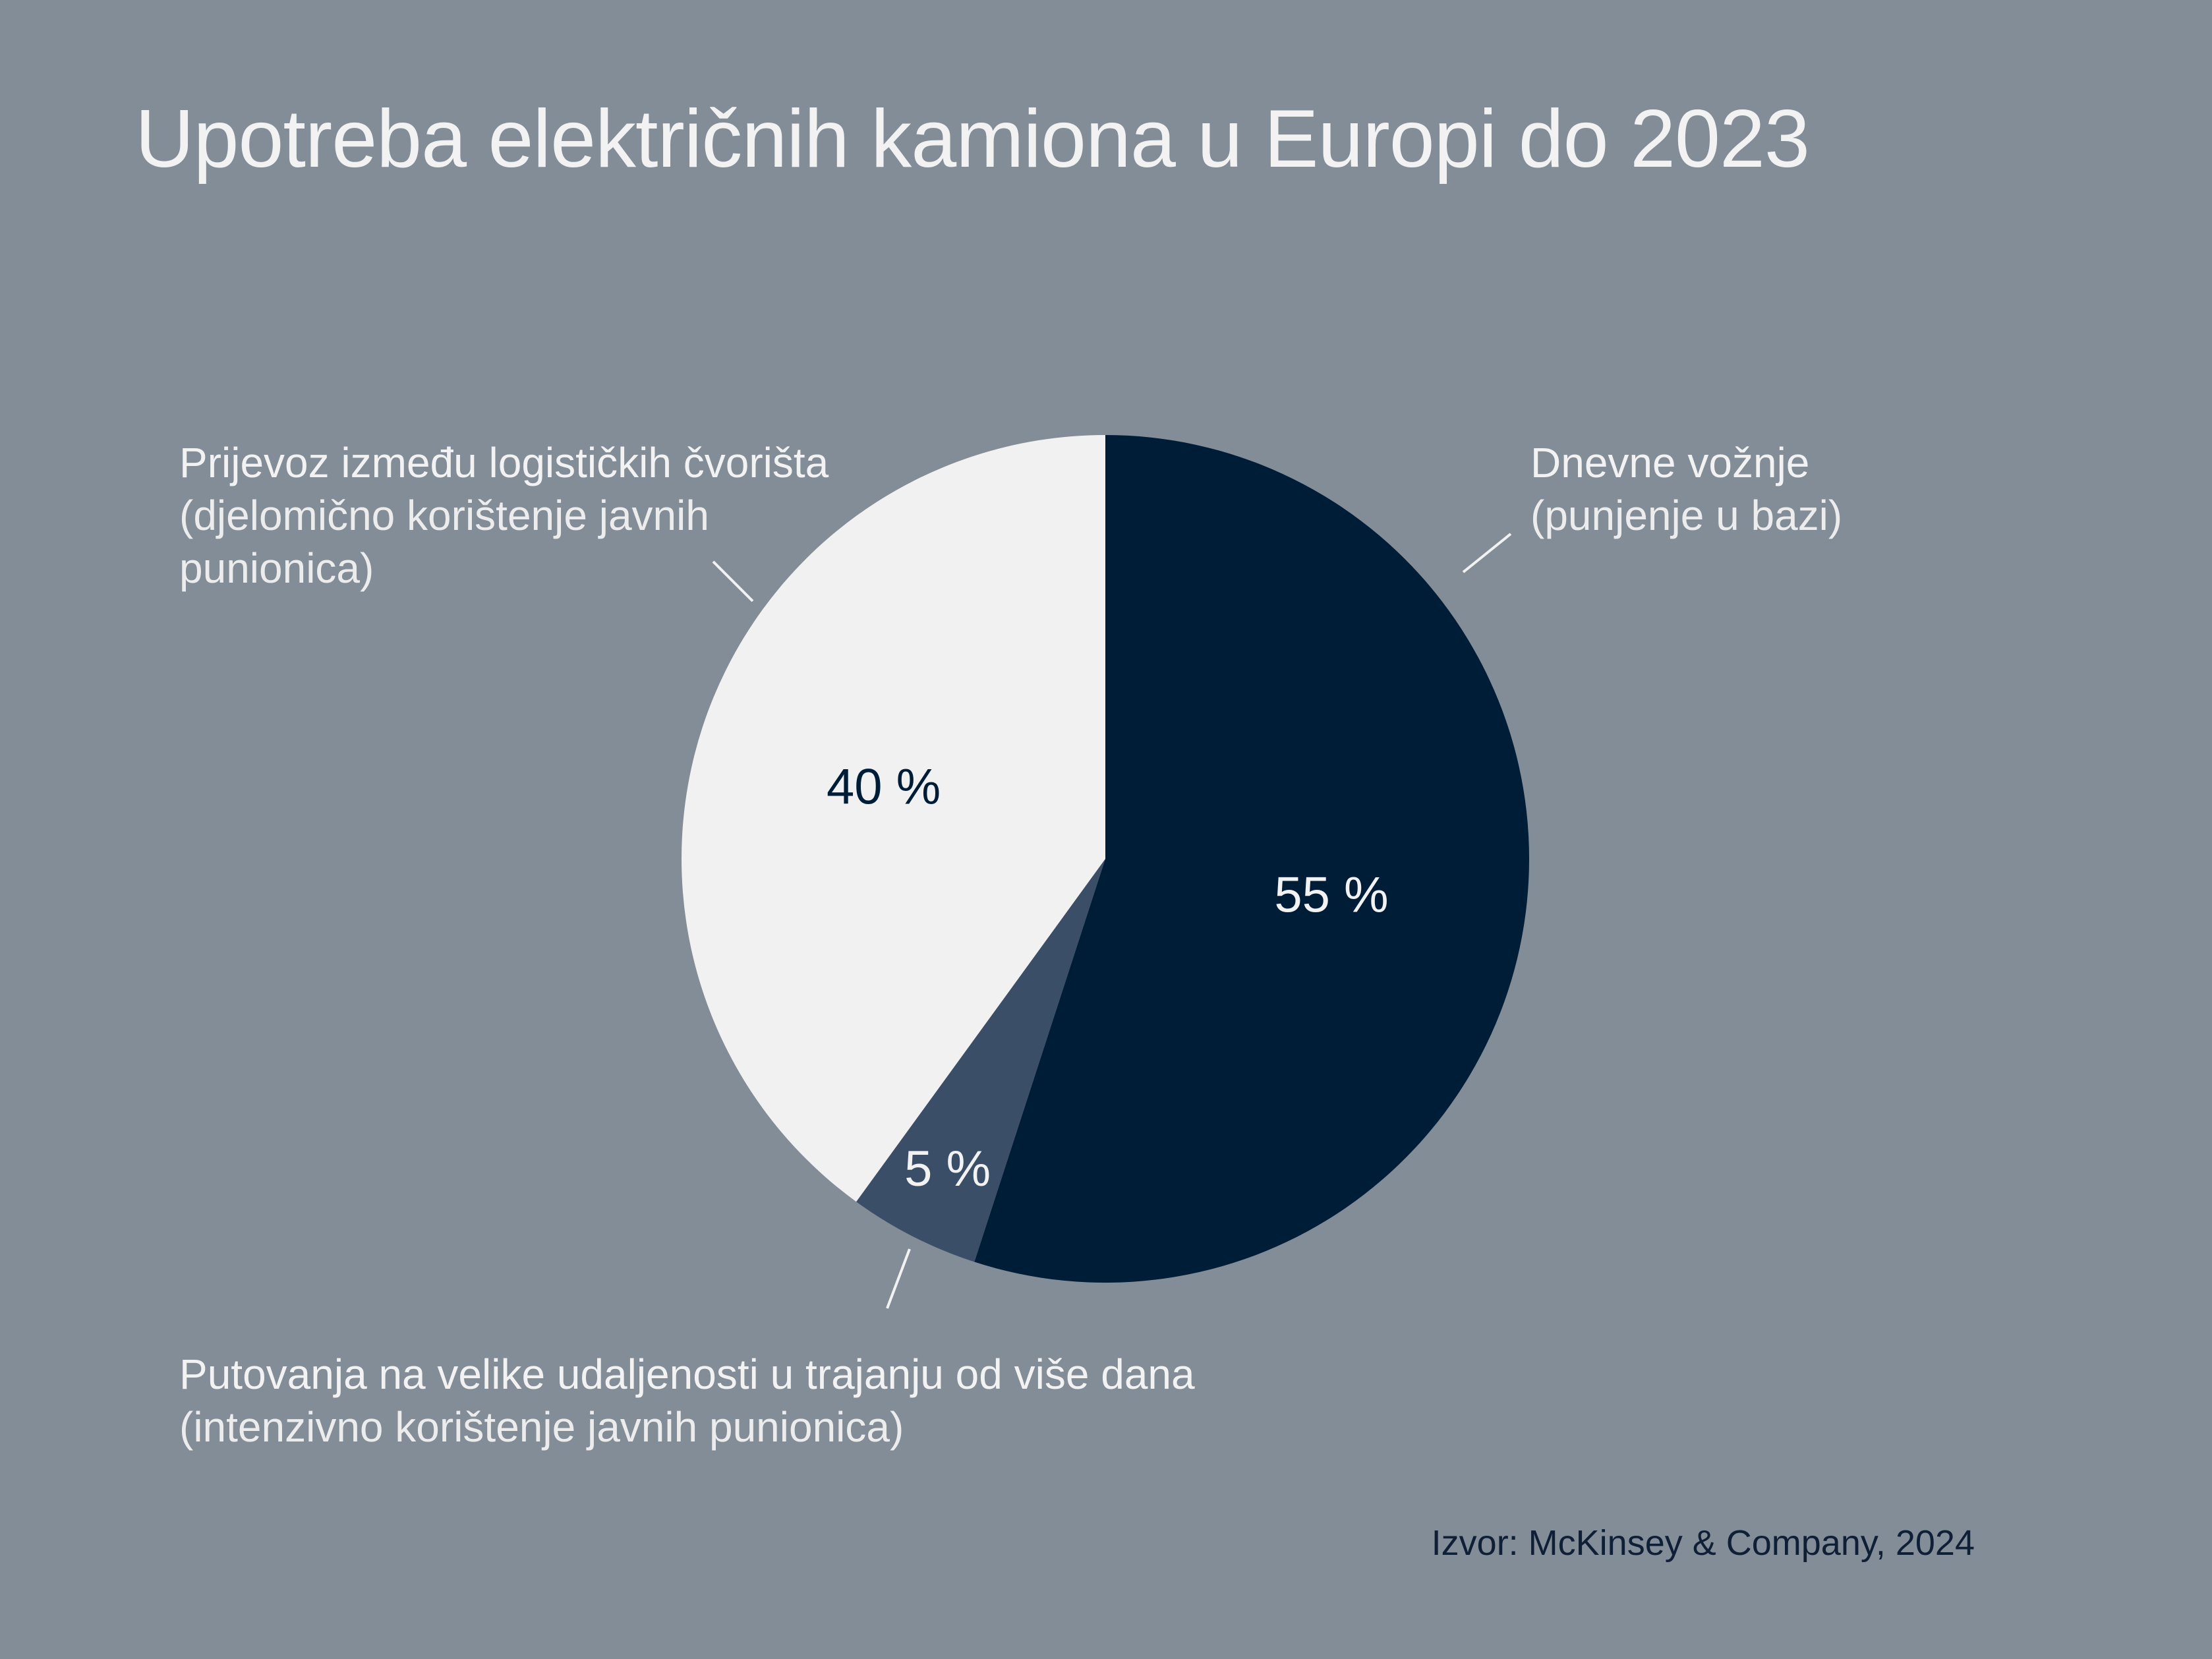 This screenshot has height=1659, width=2212. What do you see at coordinates (899, 1279) in the screenshot?
I see `leader-line-longhaul` at bounding box center [899, 1279].